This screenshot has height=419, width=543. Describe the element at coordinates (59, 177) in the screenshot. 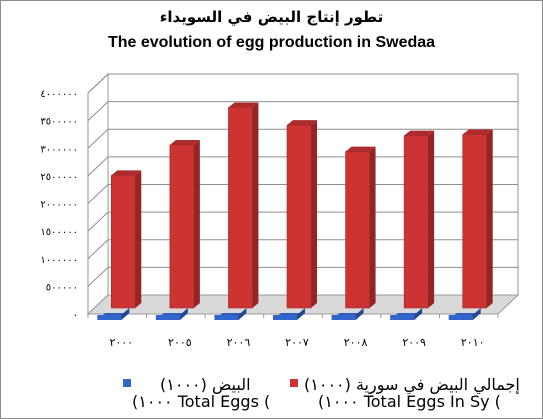

I see `y-tick-label: ٢٥٠٠٠٠٠` at that location.